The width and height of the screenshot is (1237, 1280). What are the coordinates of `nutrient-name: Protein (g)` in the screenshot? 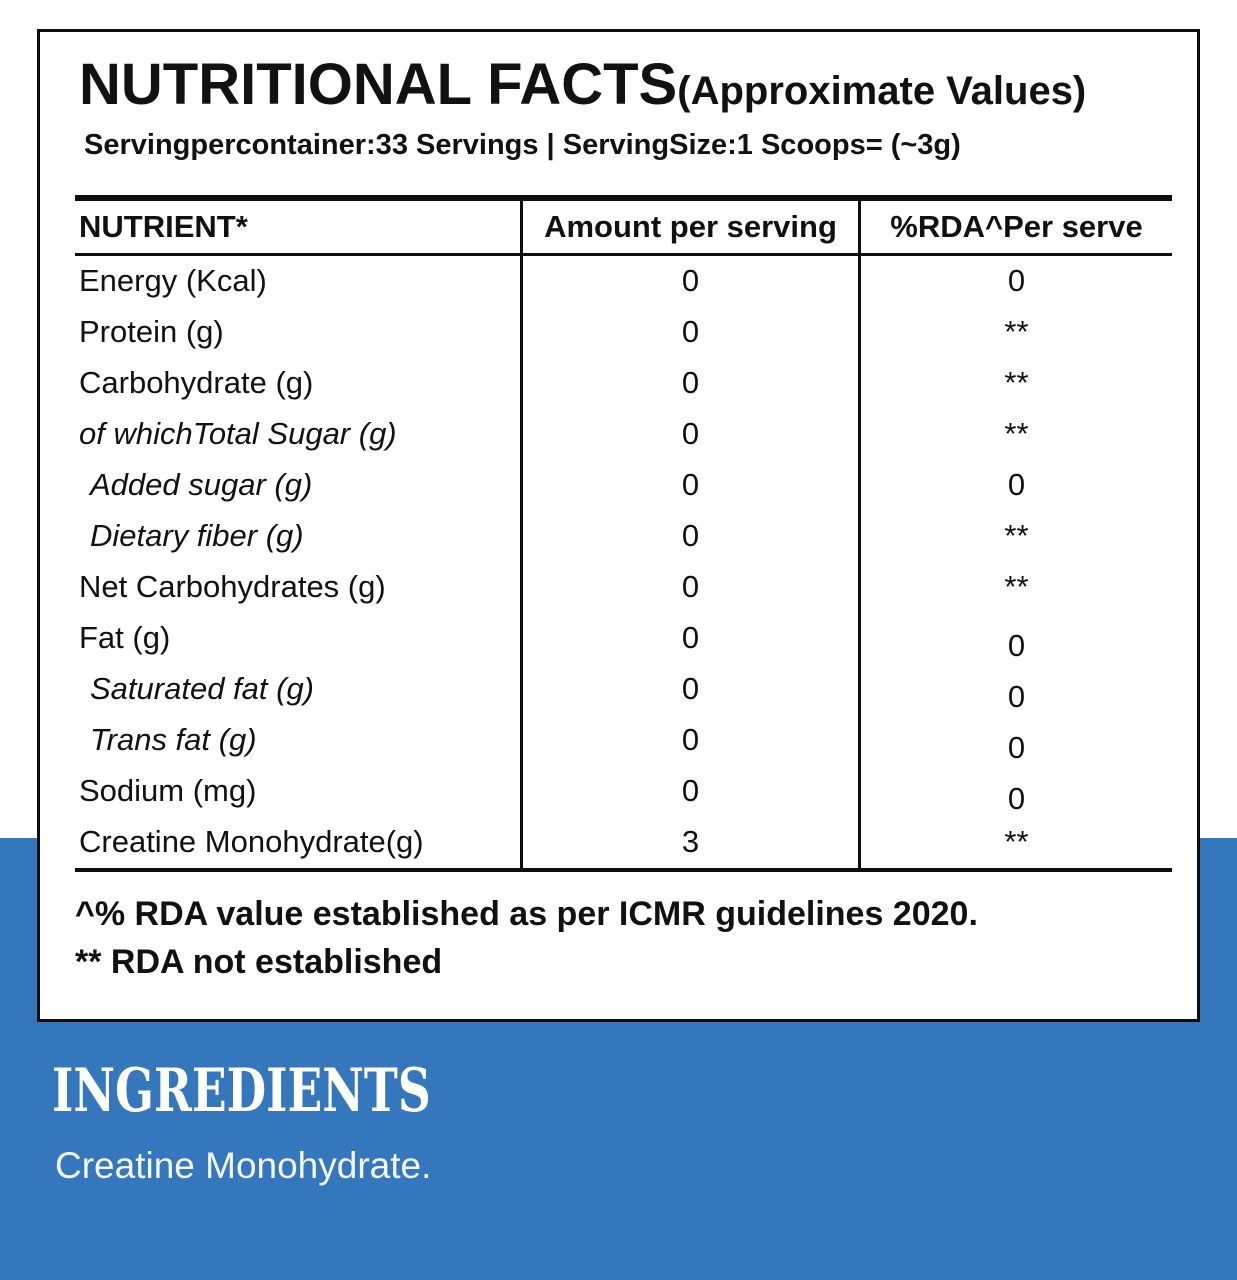 It's located at (151, 332).